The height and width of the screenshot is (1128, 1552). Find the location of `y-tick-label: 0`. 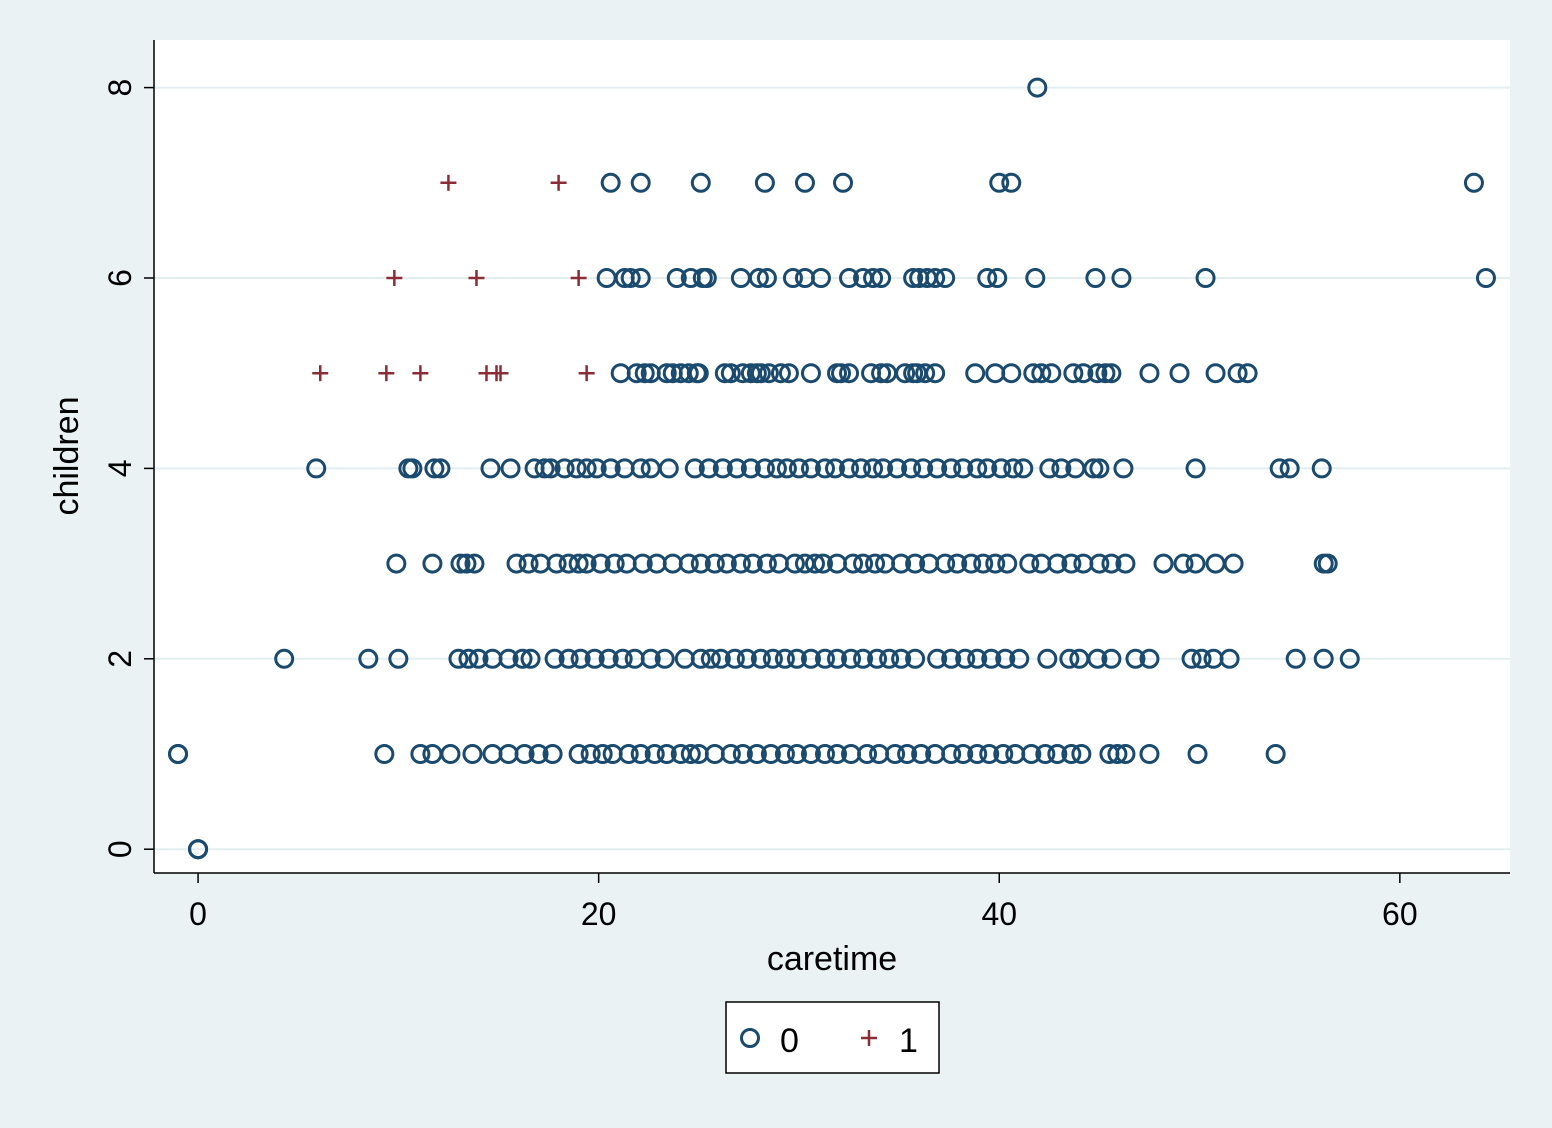

y-tick-label: 0 is located at coordinates (120, 849).